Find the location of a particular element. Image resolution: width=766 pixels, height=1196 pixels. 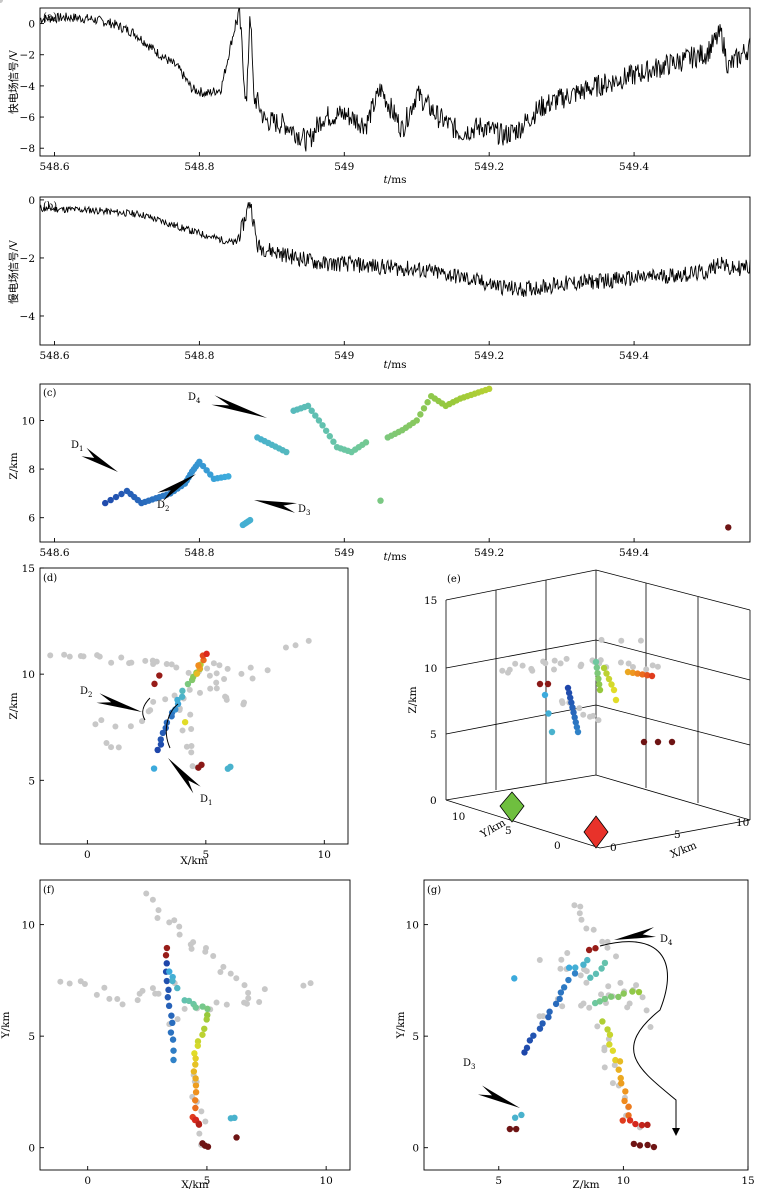

panel-d-frame is located at coordinates (194, 706).